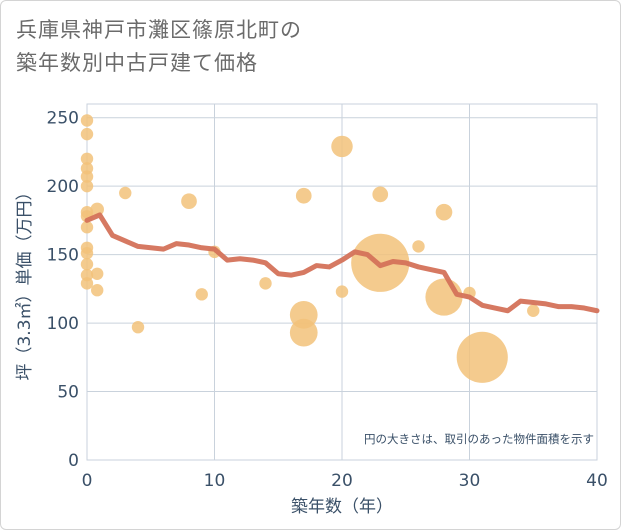  Describe the element at coordinates (63, 290) in the screenshot. I see `y-axis-ticks: 0 50 100 150 200 250` at that location.